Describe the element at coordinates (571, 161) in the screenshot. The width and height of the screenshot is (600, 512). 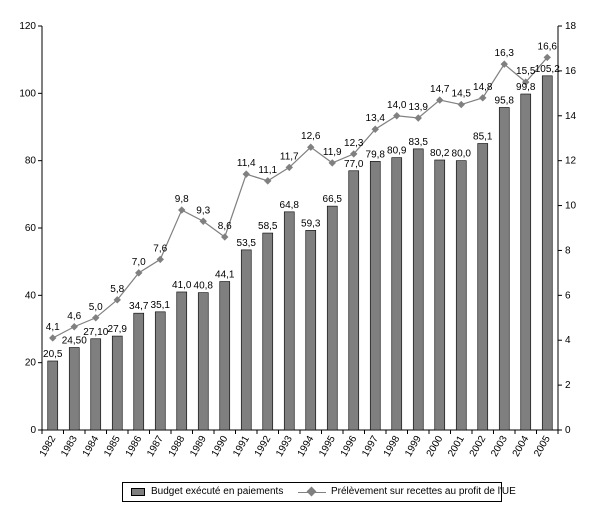
I see `y-tick-label-right: 12` at that location.